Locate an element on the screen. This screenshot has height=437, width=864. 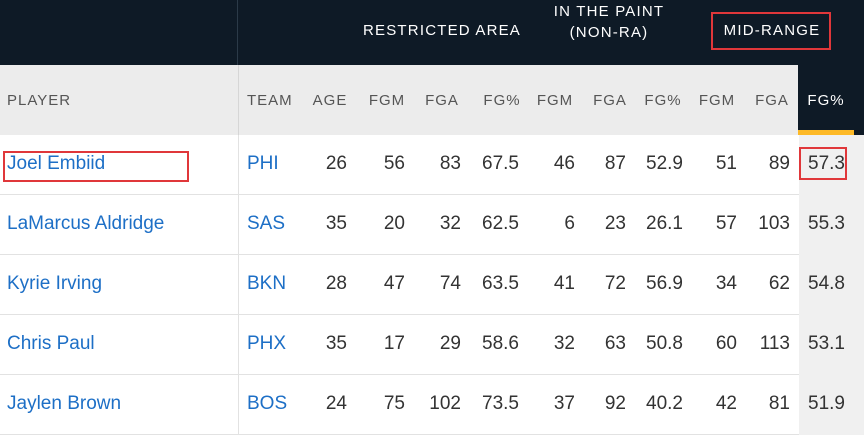
mid-fga-value: 62 is located at coordinates (779, 283).